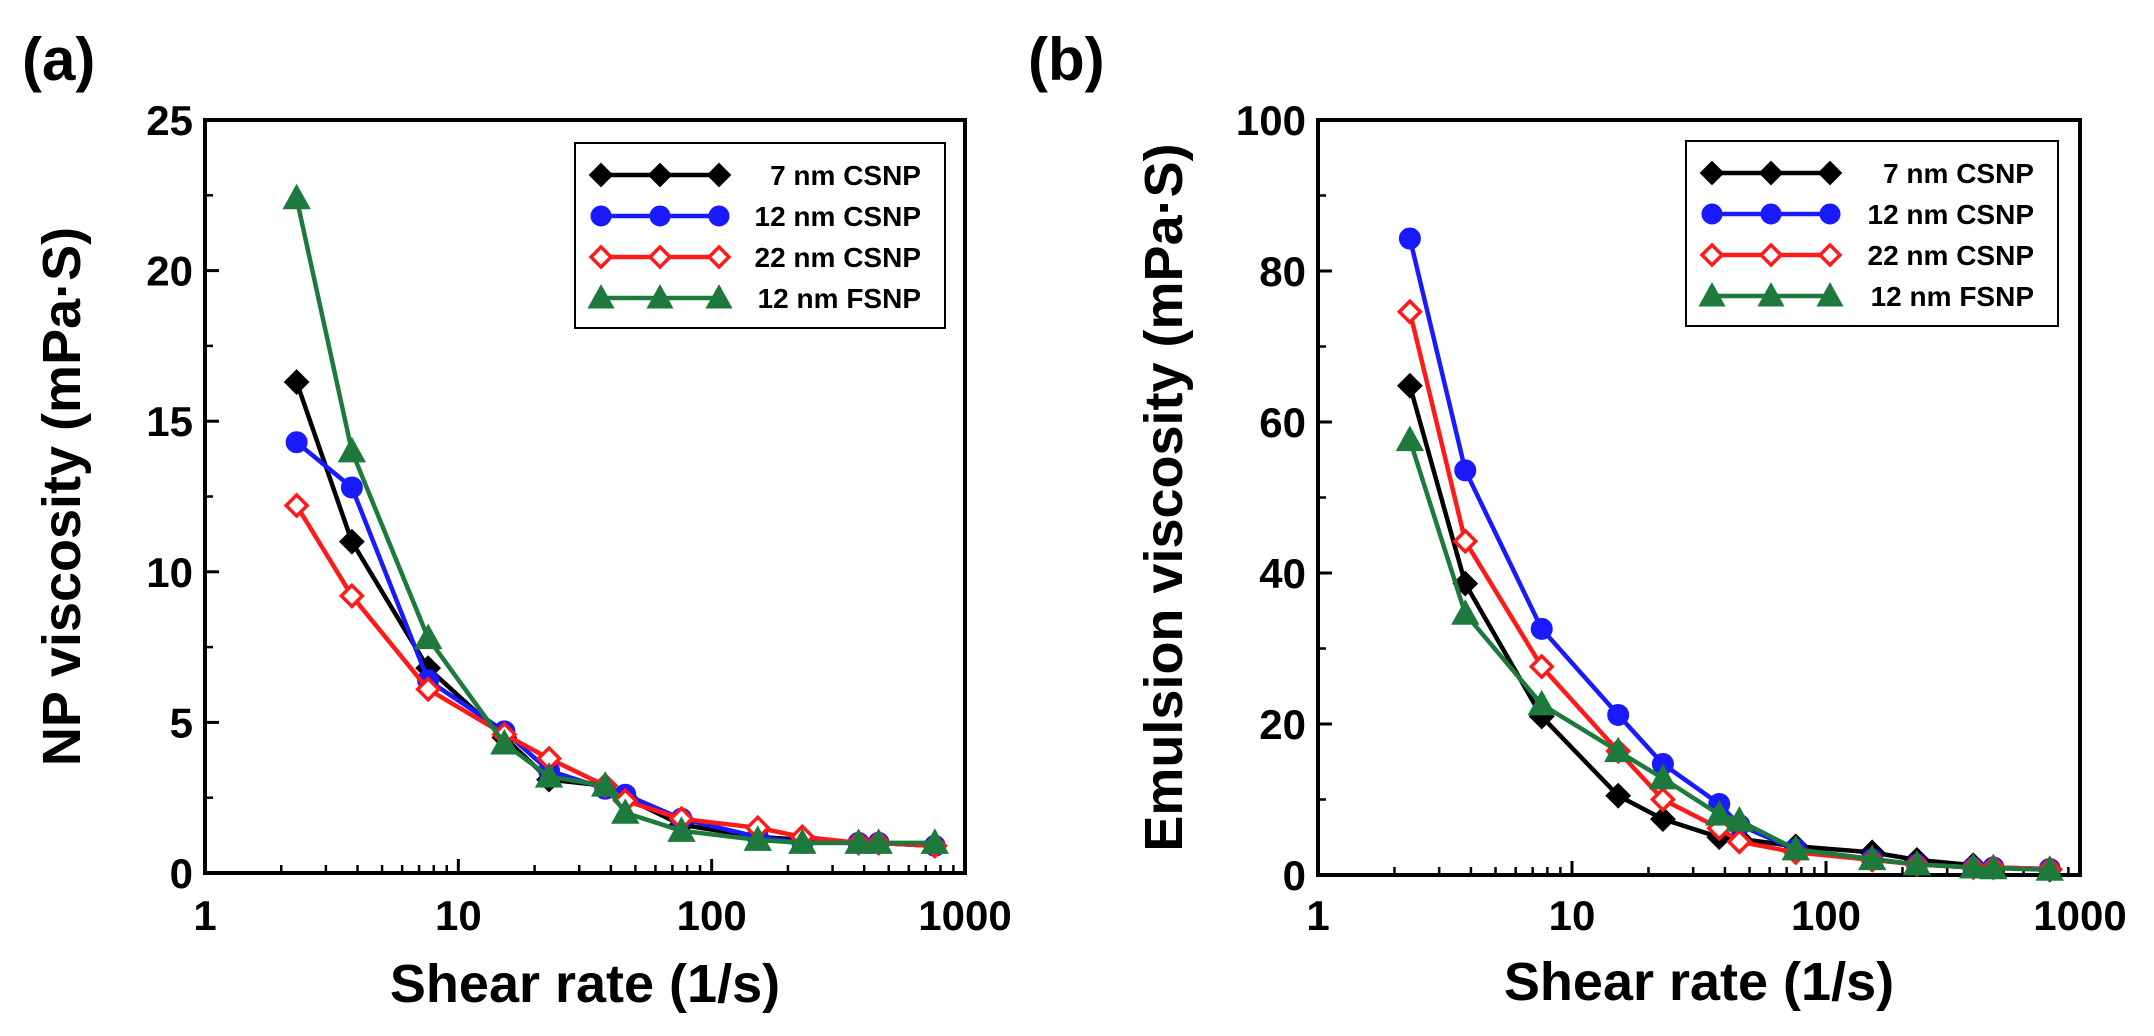 This screenshot has width=2154, height=1036. Describe the element at coordinates (169, 421) in the screenshot. I see `y-tick-label: 15` at that location.